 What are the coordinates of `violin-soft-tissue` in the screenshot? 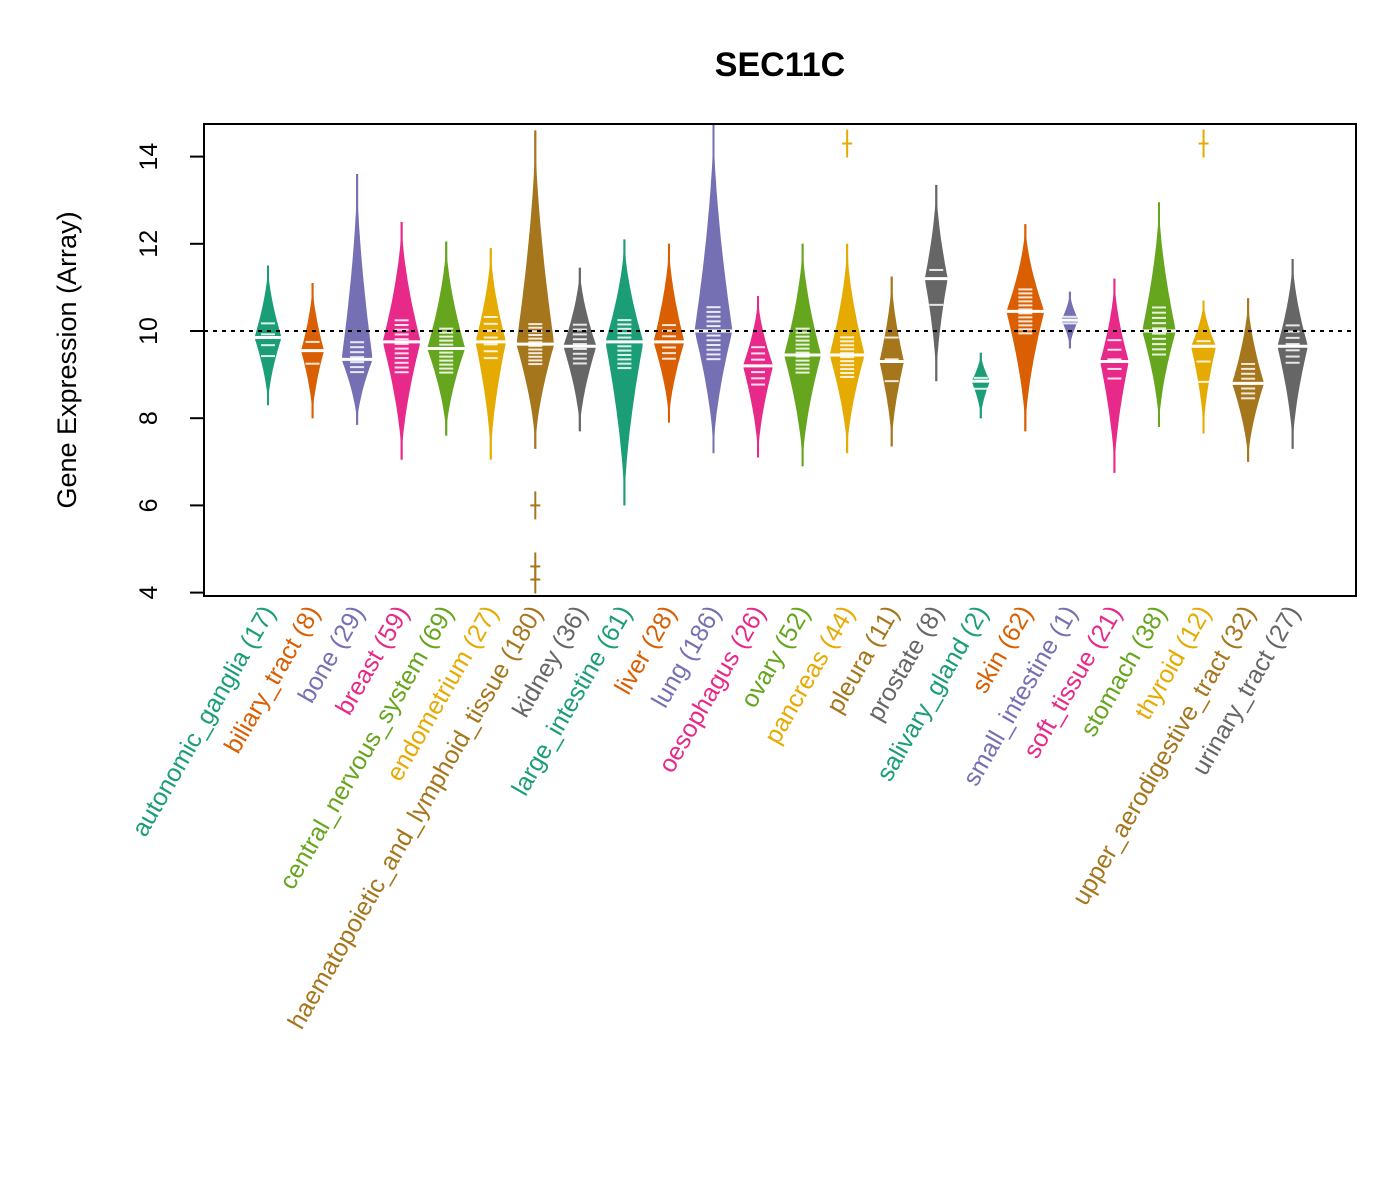 It's located at (1114, 375).